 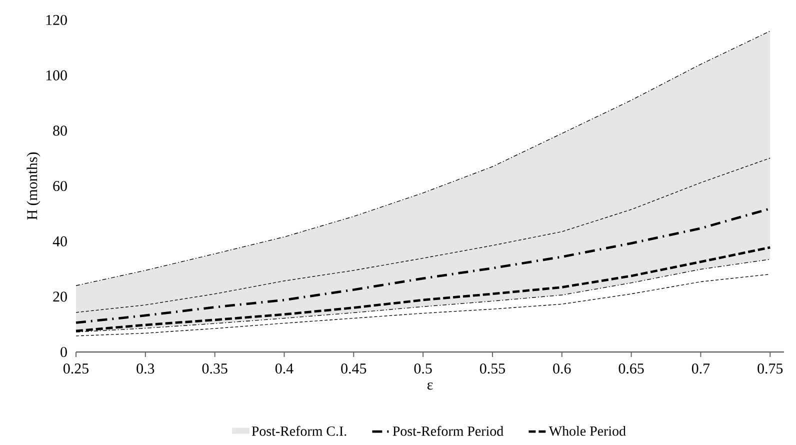 What do you see at coordinates (145, 368) in the screenshot?
I see `x-tick-label: 0.3` at bounding box center [145, 368].